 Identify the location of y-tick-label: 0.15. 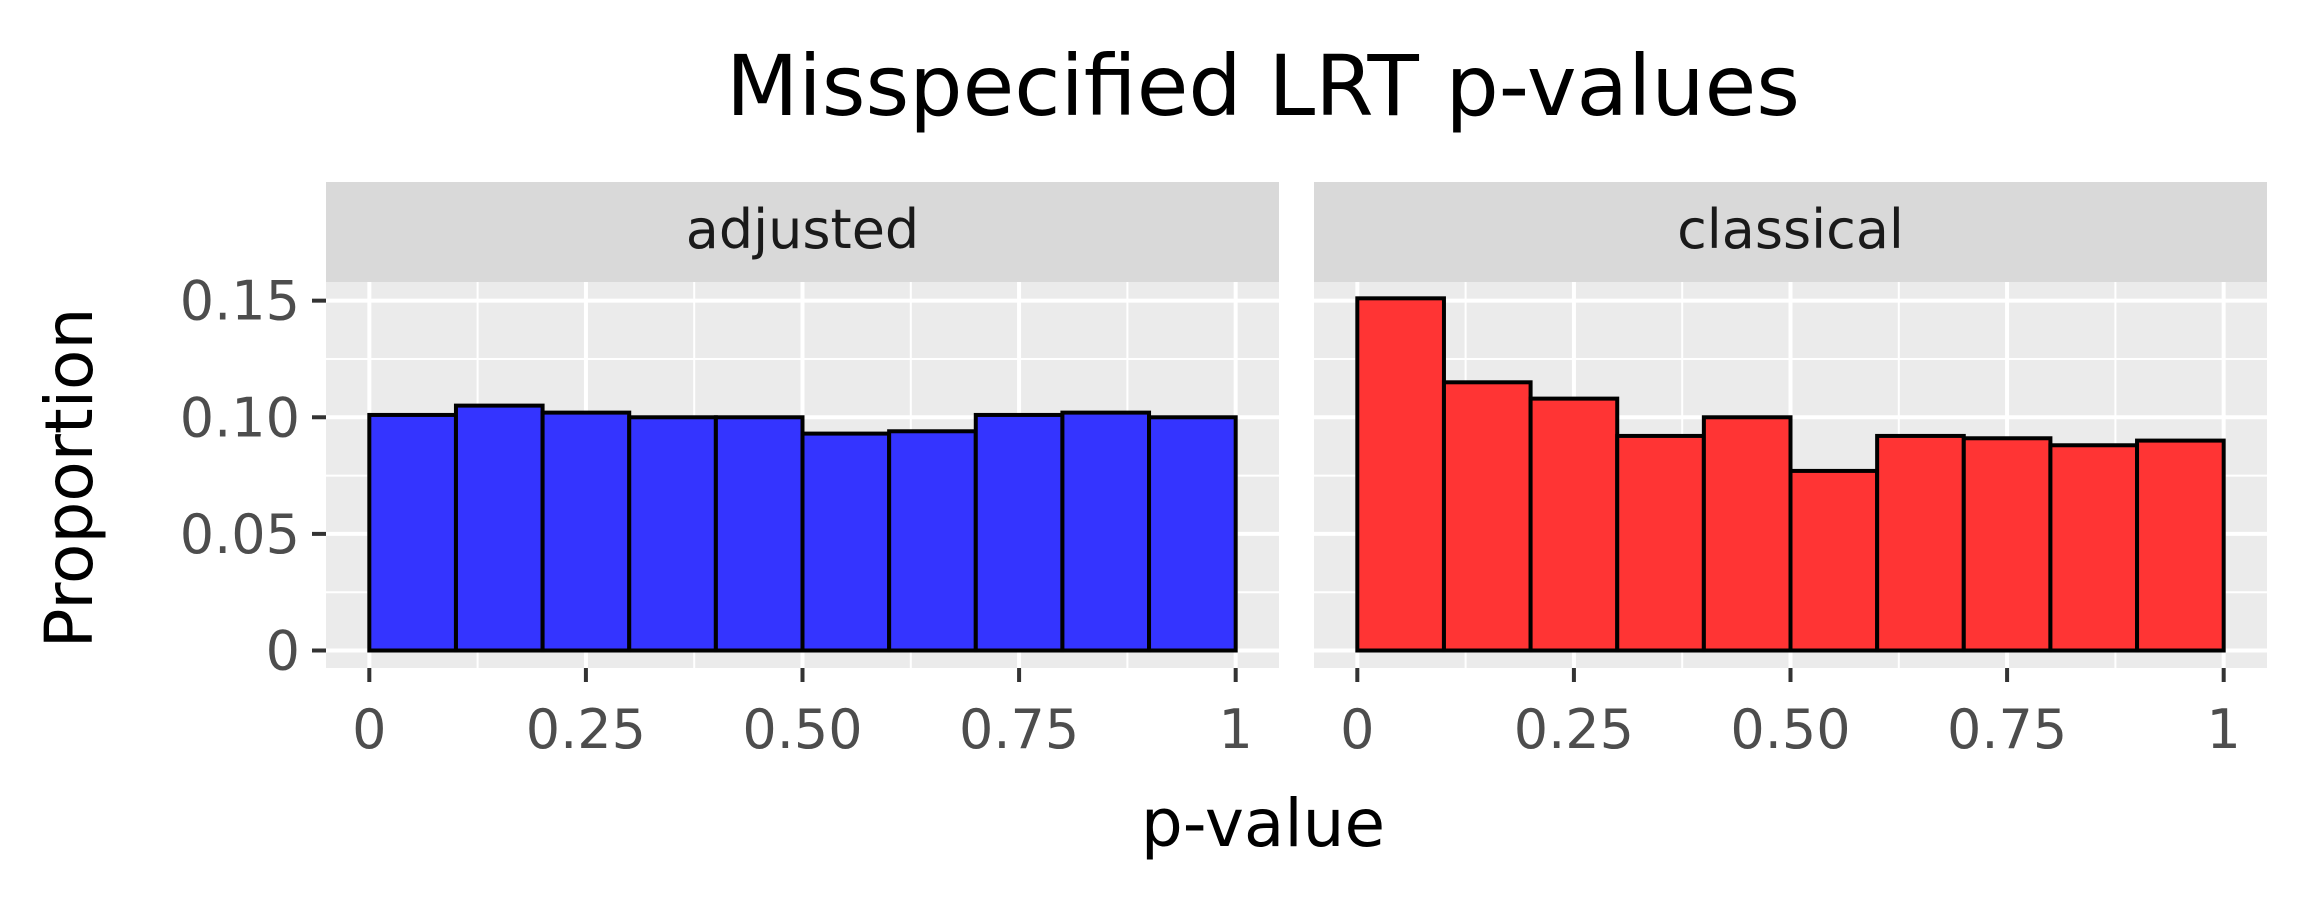
(240, 301).